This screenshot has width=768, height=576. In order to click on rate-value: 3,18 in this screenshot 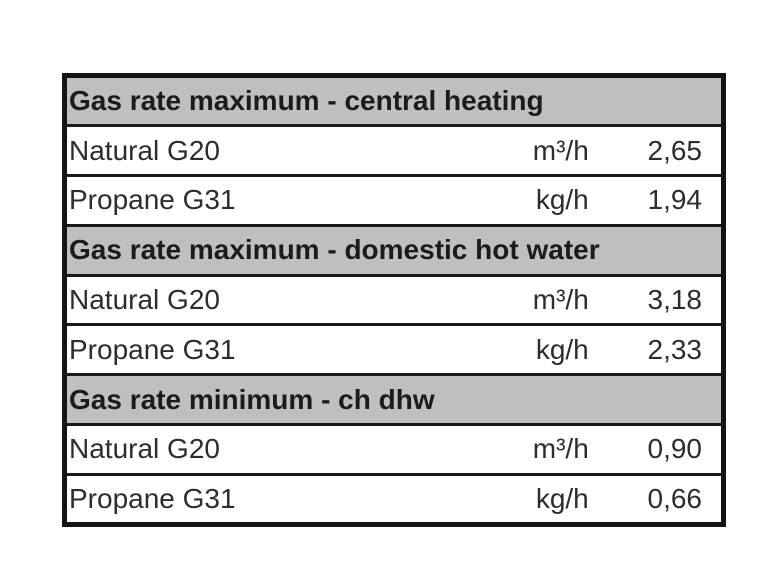, I will do `click(654, 299)`.